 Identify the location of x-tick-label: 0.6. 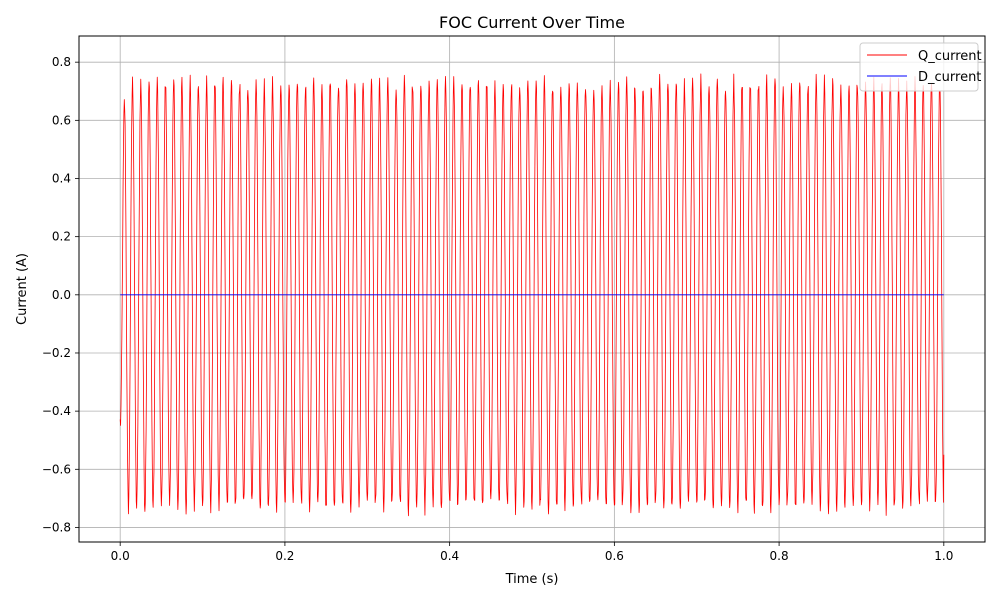
(614, 556).